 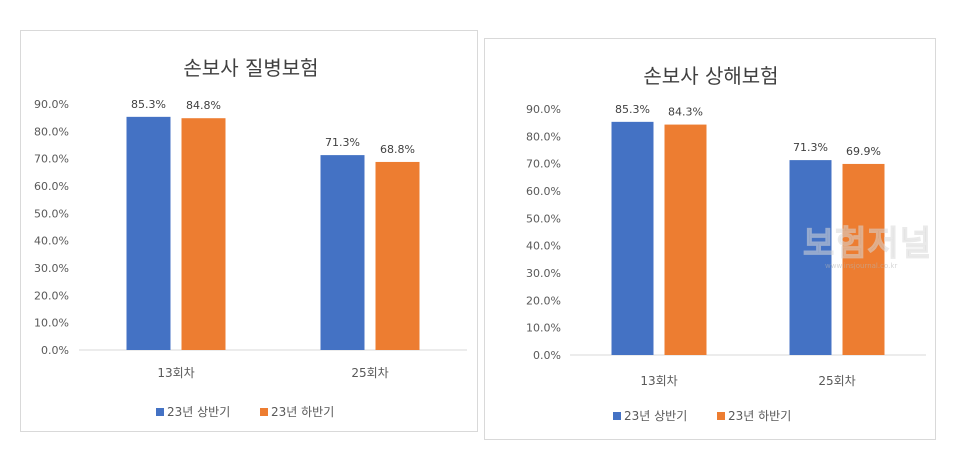 I want to click on data-label: 68.8%, so click(x=397, y=149).